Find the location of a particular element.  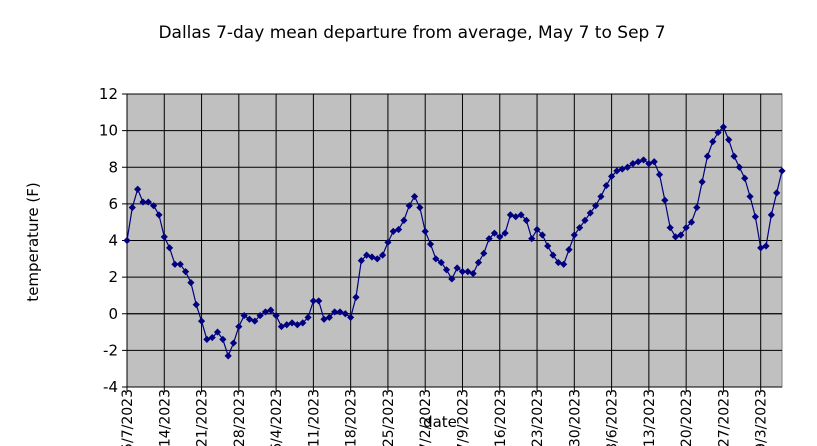

x-tick-label: 7/9/2023 is located at coordinates (463, 417).